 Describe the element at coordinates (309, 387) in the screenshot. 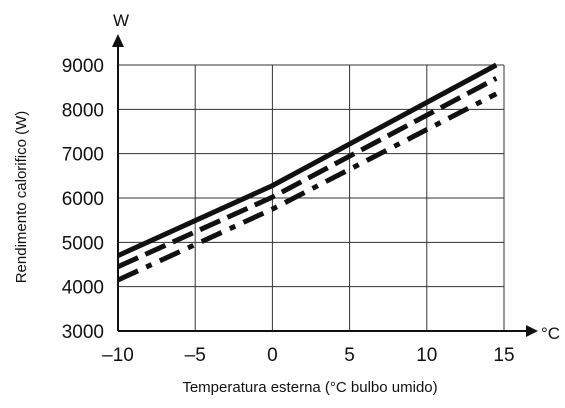

I see `x-axis-label: Temperatura esterna (°C bulbo umido)` at that location.